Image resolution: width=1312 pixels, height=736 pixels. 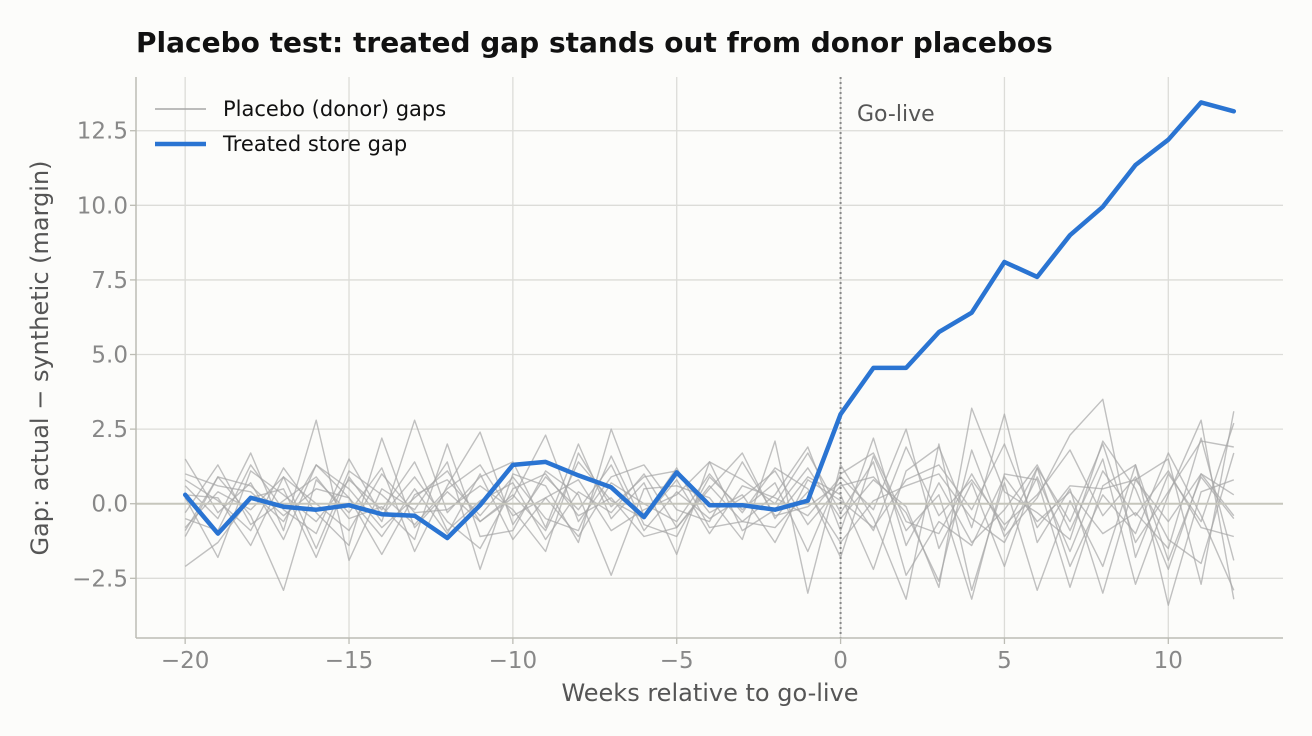 What do you see at coordinates (300, 126) in the screenshot?
I see `legend: Placebo (donor) gaps Treated store gap` at bounding box center [300, 126].